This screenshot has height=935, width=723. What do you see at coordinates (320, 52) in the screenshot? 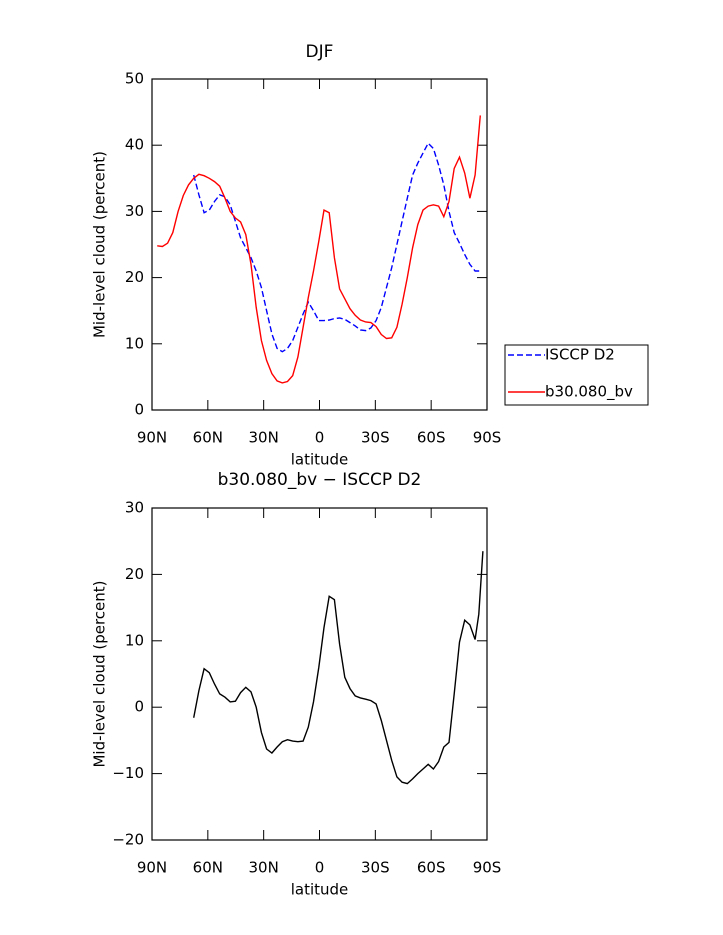
I see `chart-title: DJF` at bounding box center [320, 52].